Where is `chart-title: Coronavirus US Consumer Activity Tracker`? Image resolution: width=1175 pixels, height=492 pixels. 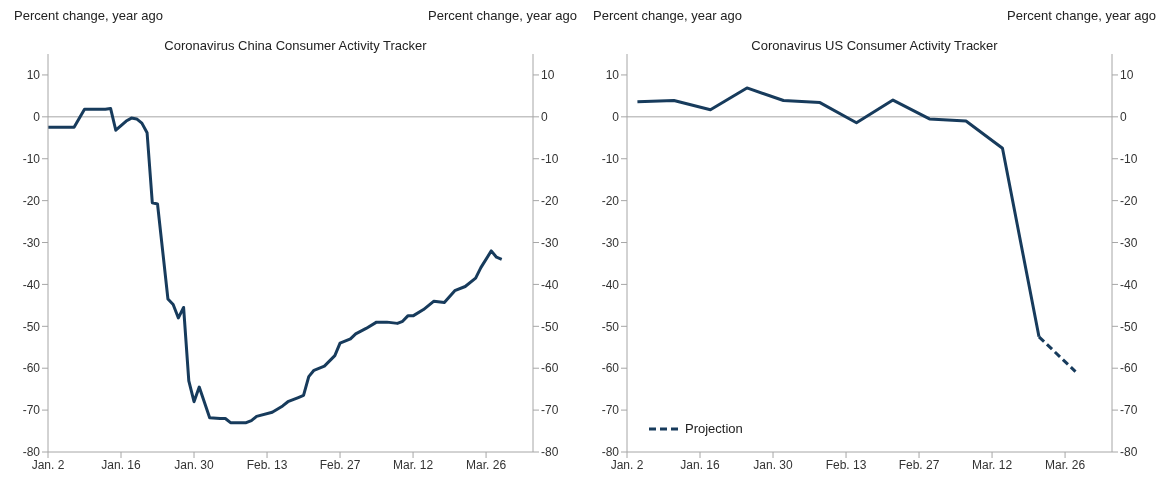
chart-title: Coronavirus US Consumer Activity Tracker is located at coordinates (874, 45).